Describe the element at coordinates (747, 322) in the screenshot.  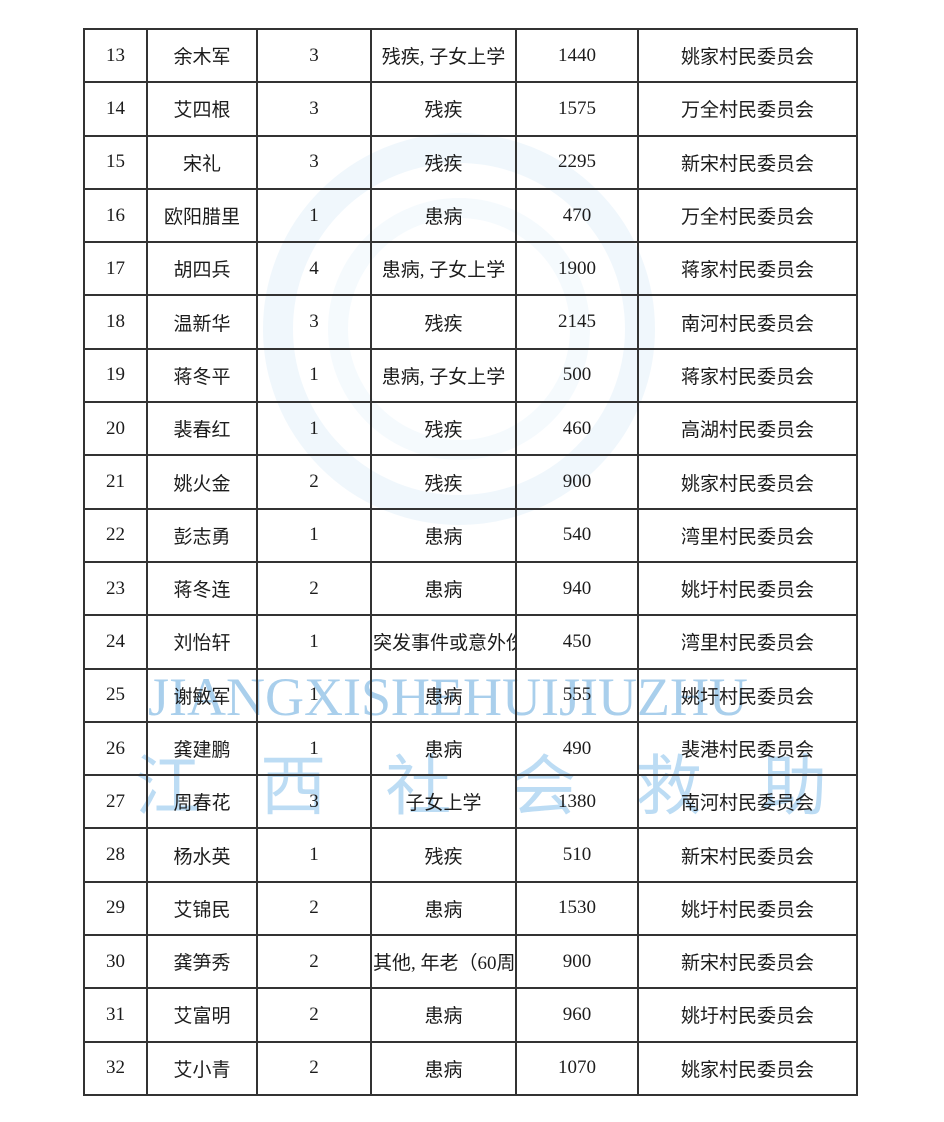
I see `cell-village: 南河村民委员会` at that location.